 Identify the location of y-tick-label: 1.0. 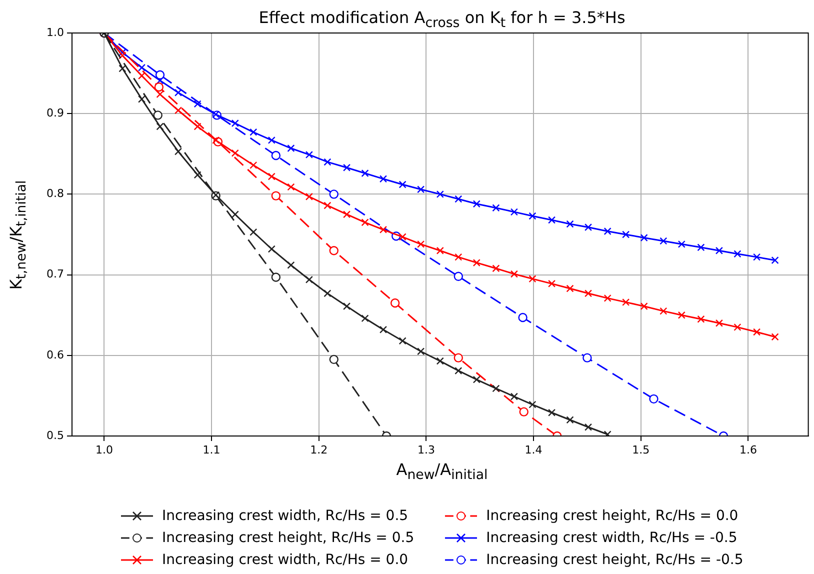
(55, 32).